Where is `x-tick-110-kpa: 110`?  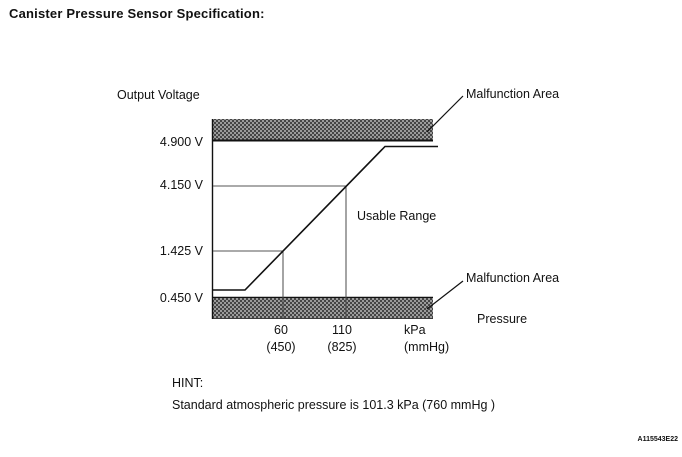
x-tick-110-kpa: 110 is located at coordinates (342, 330).